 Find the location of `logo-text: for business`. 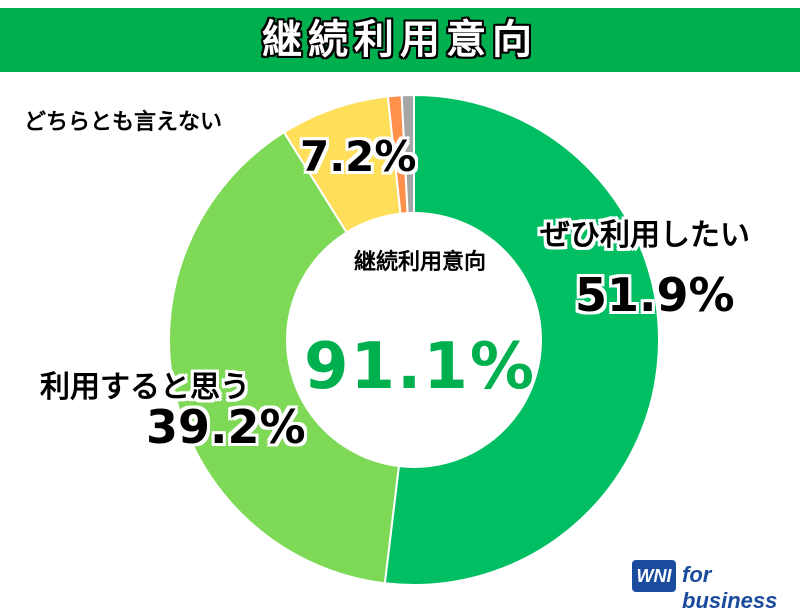

logo-text: for business is located at coordinates (730, 587).